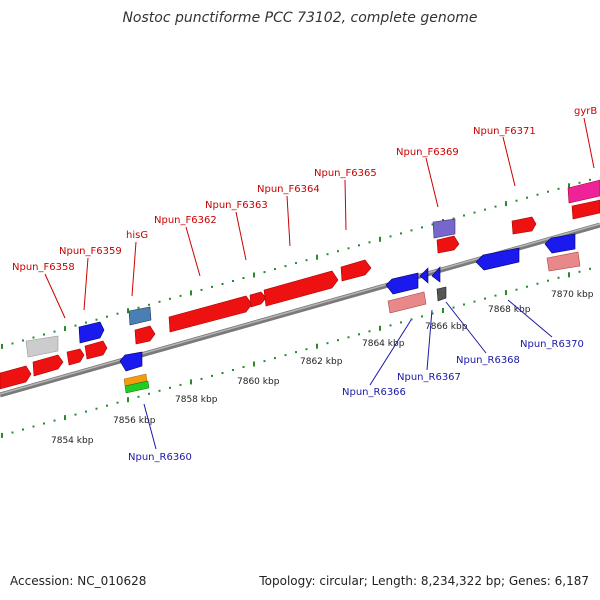 The height and width of the screenshot is (600, 600). Describe the element at coordinates (345, 173) in the screenshot. I see `gene-label: Npun_F6365` at that location.